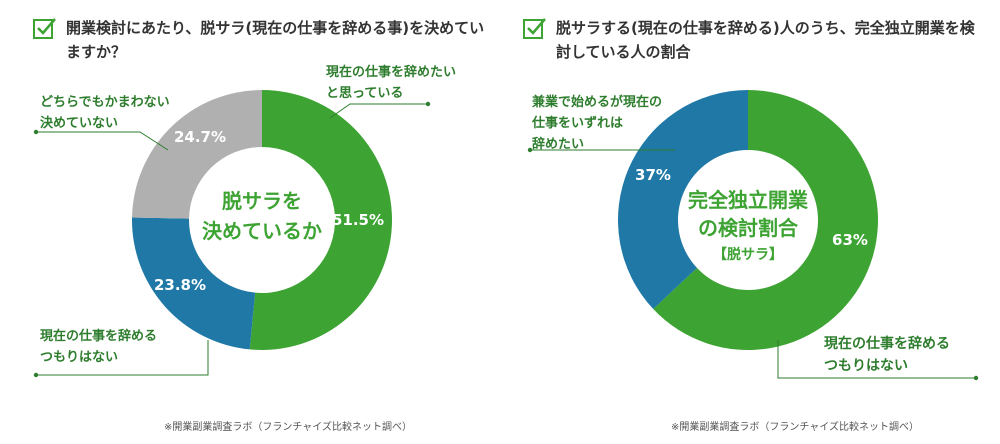 The height and width of the screenshot is (444, 1000). Describe the element at coordinates (748, 228) in the screenshot. I see `center-label-line2: の検討割合` at that location.